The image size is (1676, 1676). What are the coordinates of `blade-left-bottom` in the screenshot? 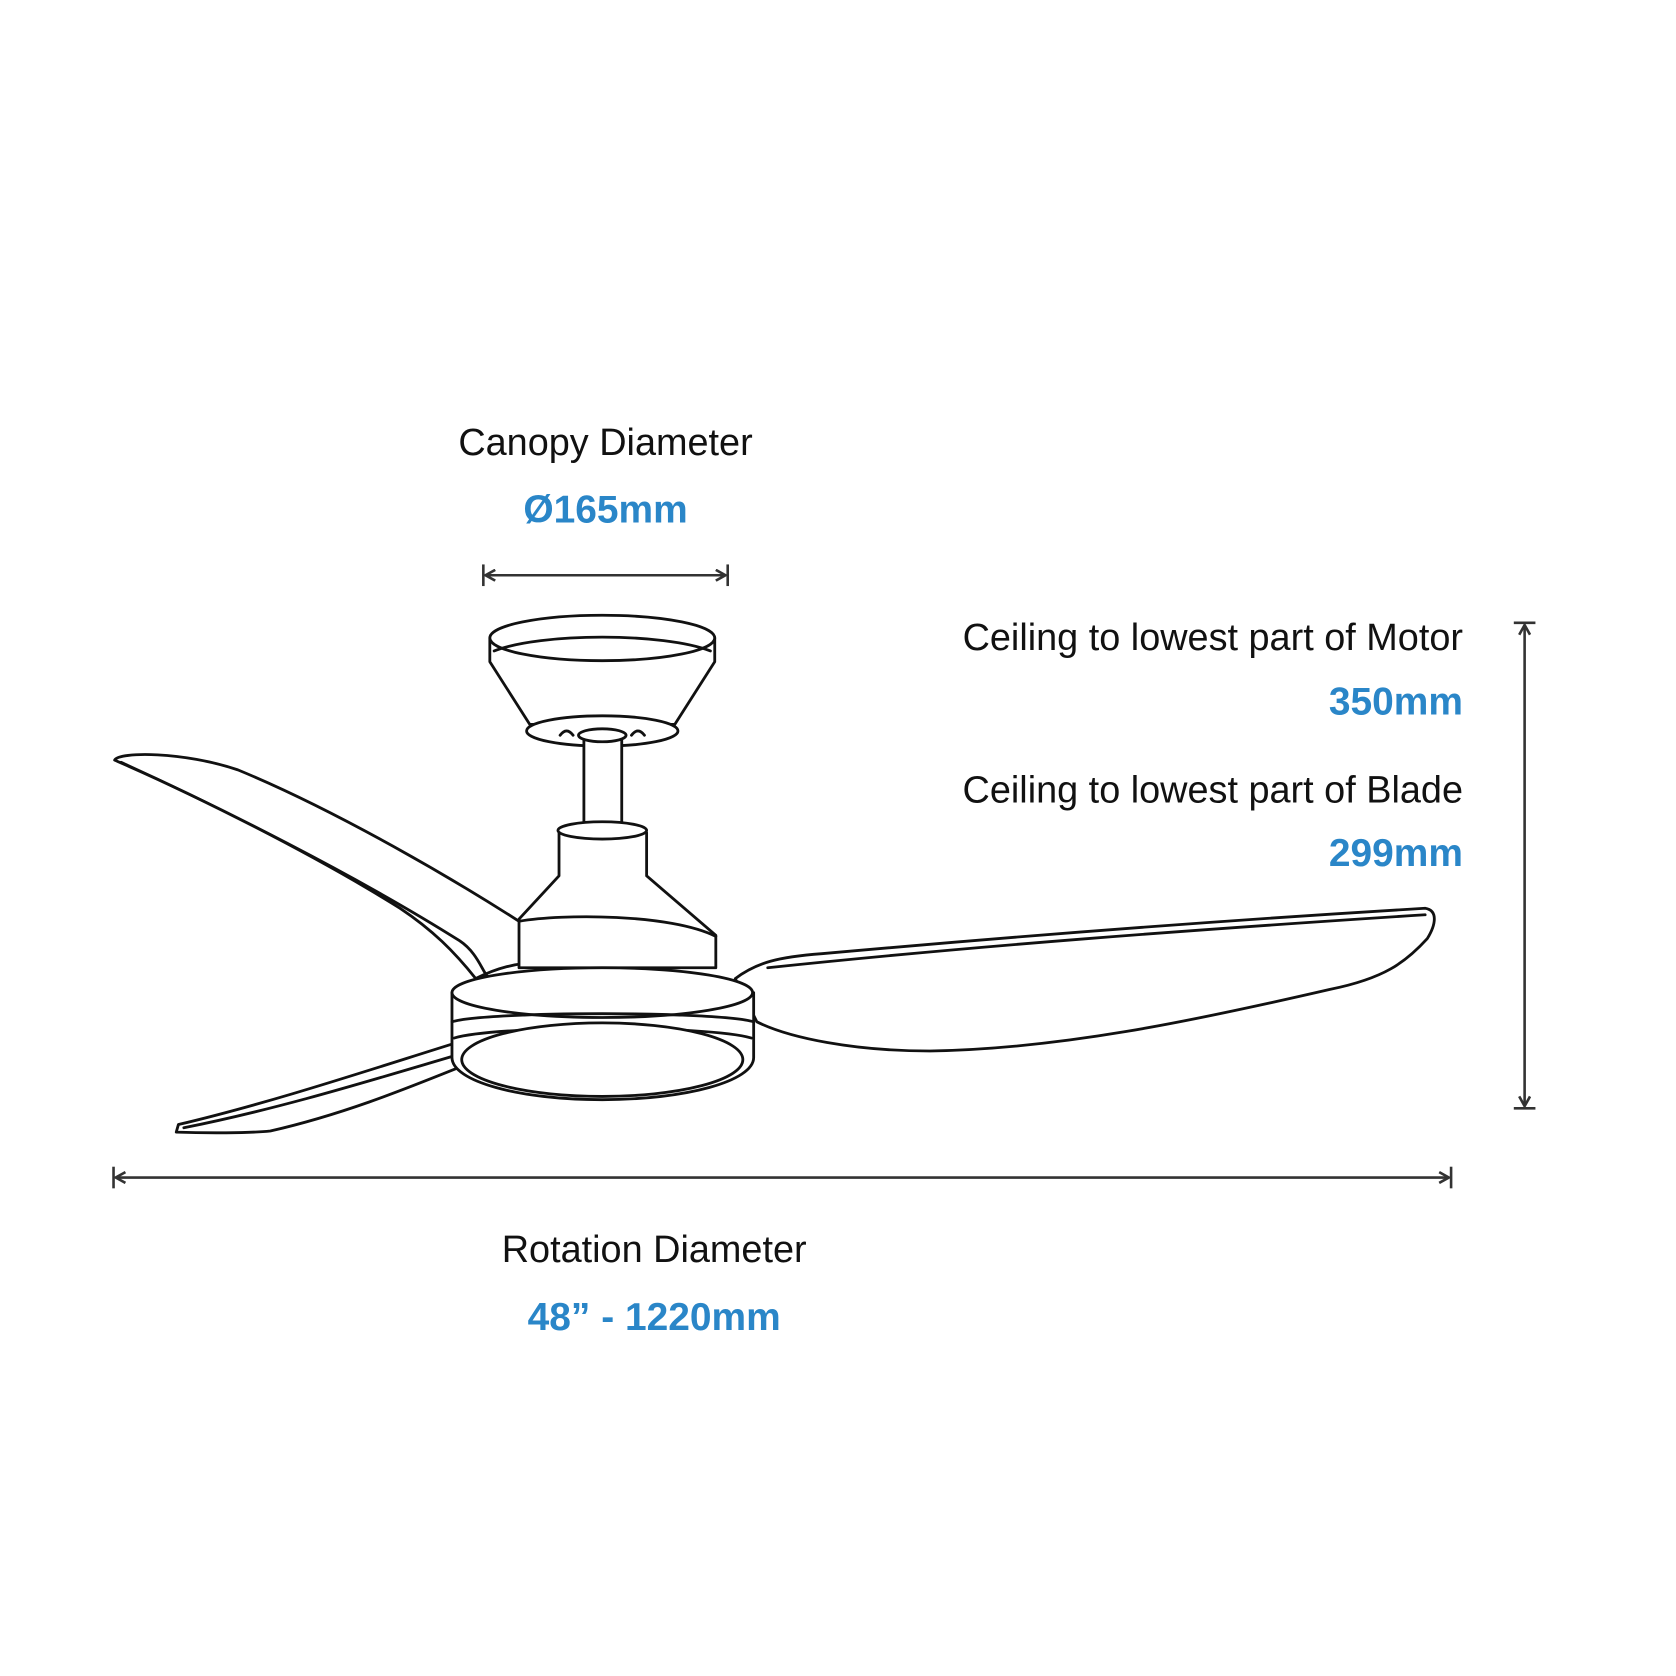 It's located at (320, 1088).